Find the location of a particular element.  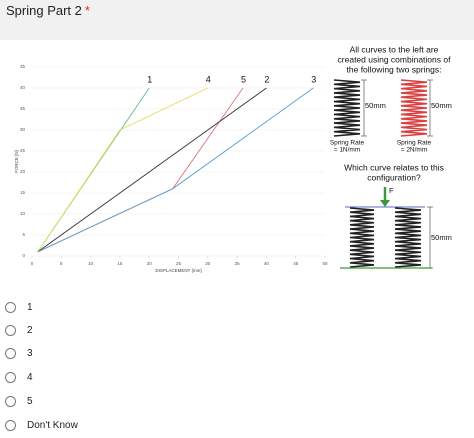

series-line is located at coordinates (122, 170).